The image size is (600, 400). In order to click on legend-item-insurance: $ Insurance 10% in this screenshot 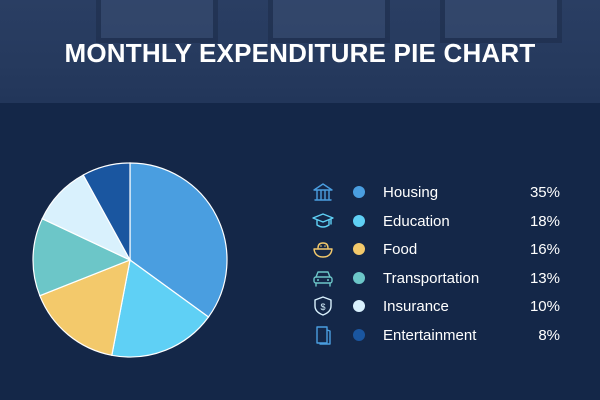, I will do `click(442, 306)`.